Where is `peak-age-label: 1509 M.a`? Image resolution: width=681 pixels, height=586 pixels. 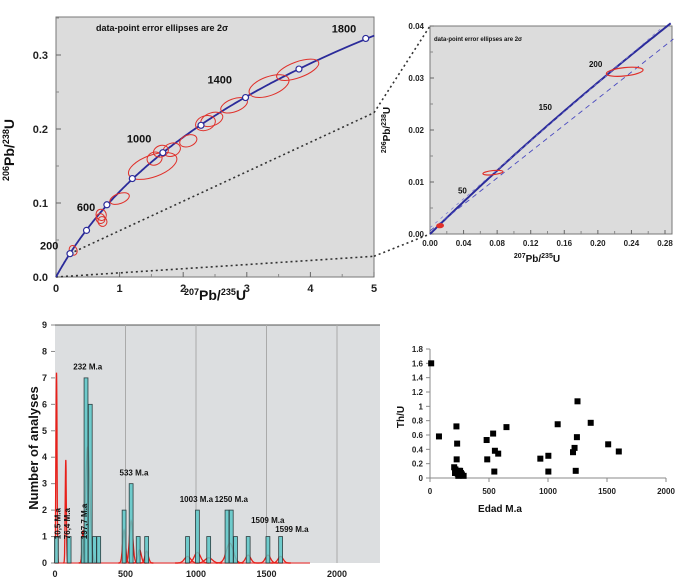
peak-age-label: 1509 M.a is located at coordinates (268, 520).